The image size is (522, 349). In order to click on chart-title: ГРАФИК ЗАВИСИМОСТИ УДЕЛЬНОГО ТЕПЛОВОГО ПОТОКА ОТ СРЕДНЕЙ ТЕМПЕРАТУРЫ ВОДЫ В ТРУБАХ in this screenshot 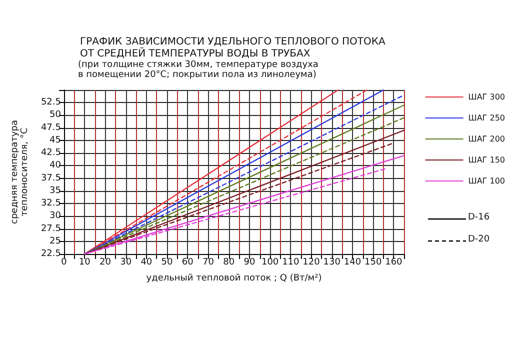, I will do `click(233, 48)`.